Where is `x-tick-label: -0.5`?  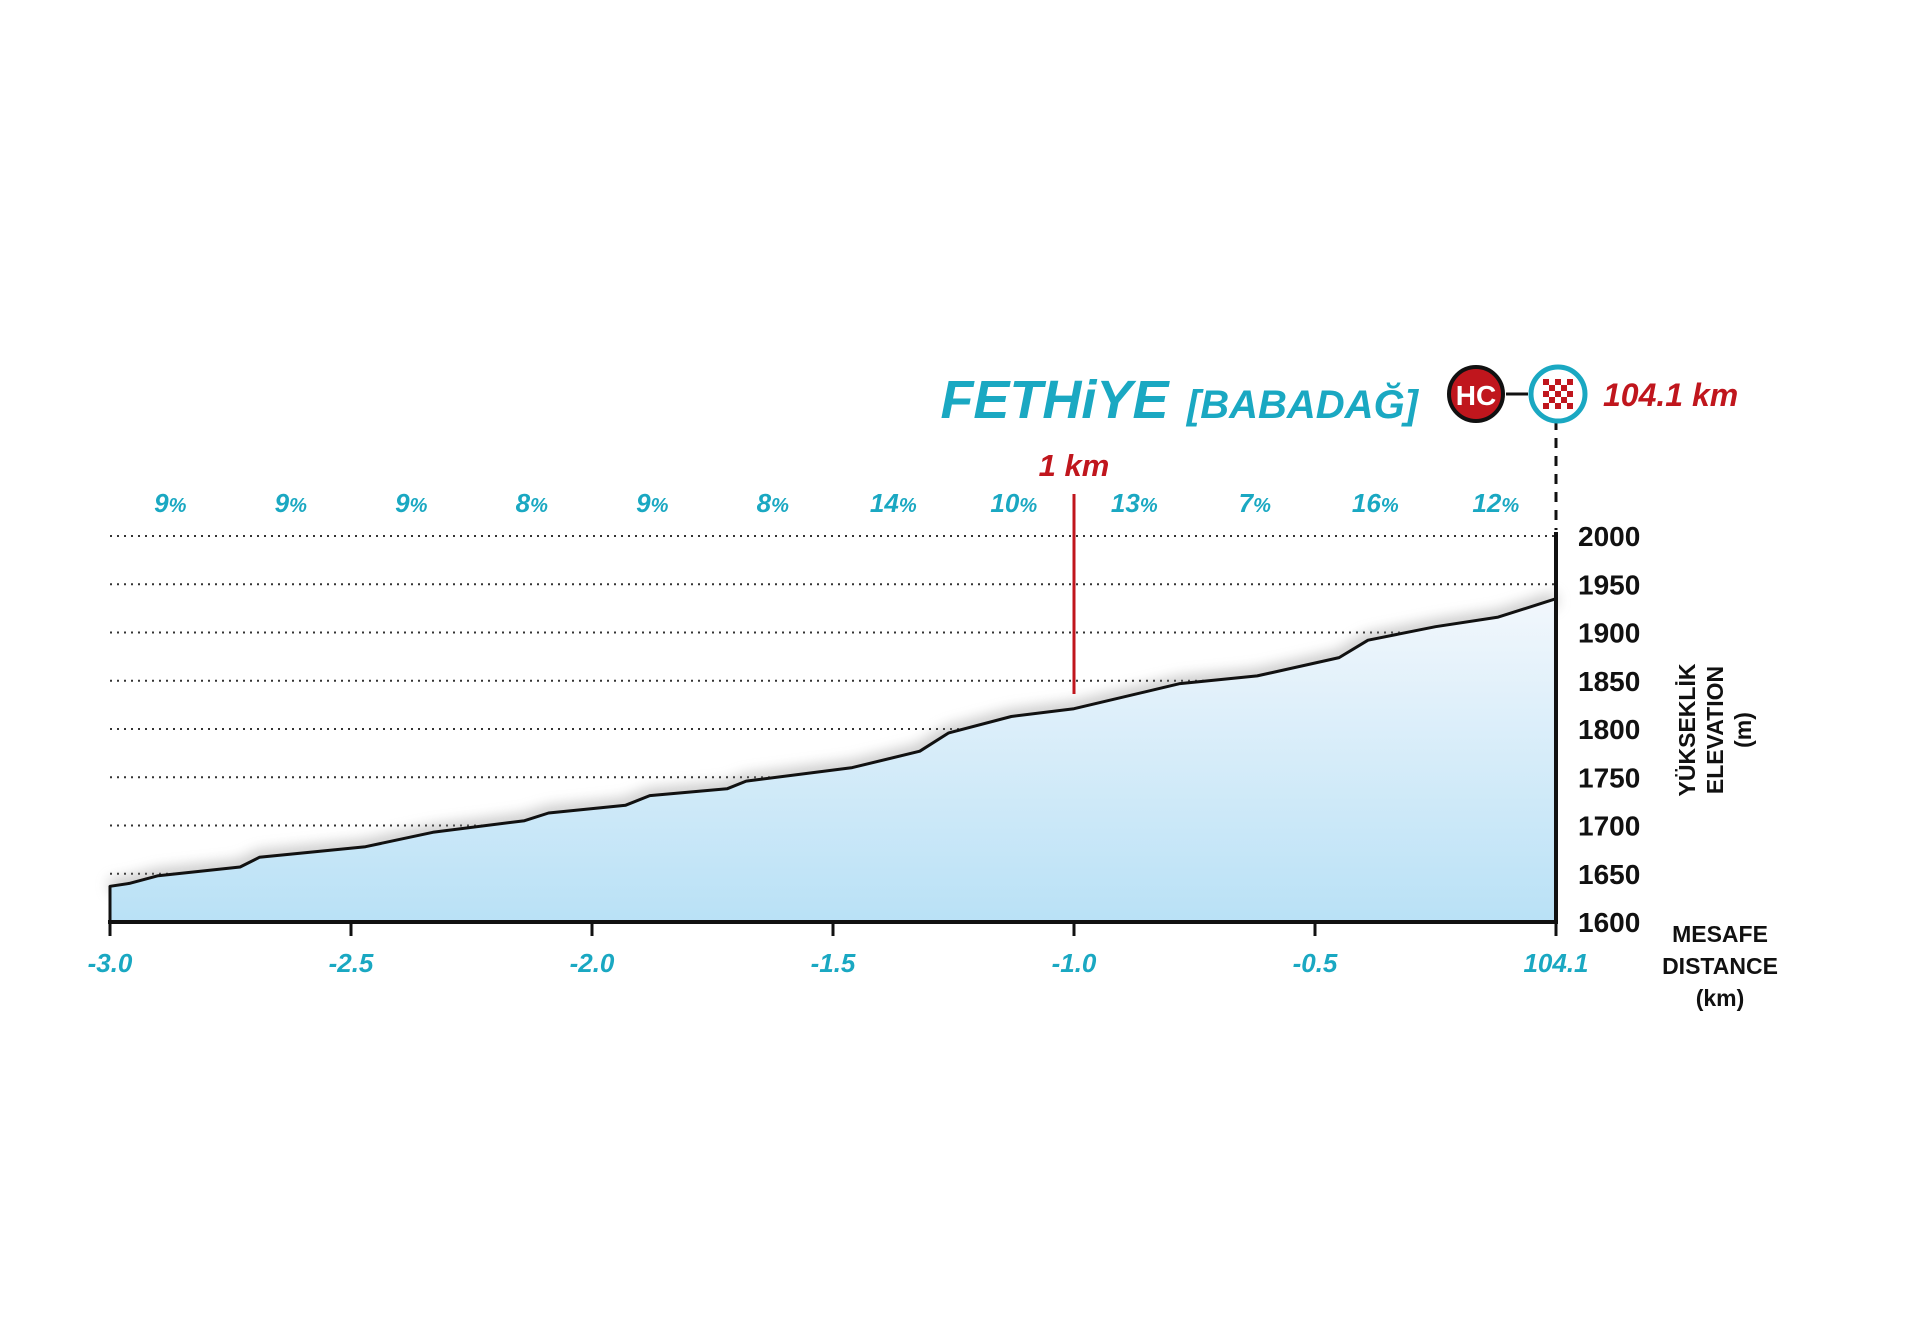 x-tick-label: -0.5 is located at coordinates (1315, 963).